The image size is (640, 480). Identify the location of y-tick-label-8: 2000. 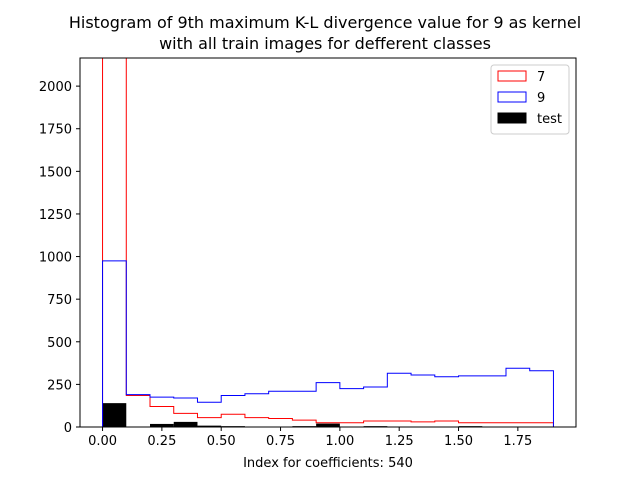
(55, 87).